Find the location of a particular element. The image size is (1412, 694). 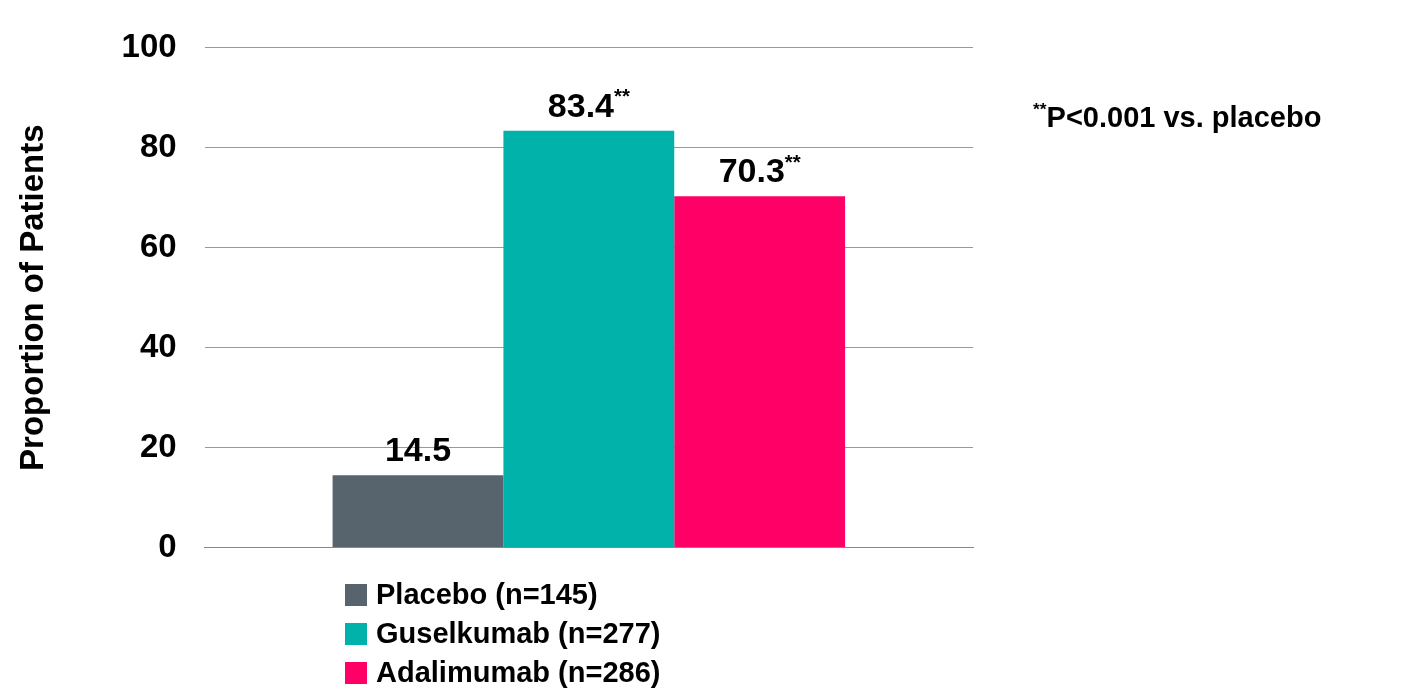

text: **P<0.001 vs. placebo is located at coordinates (1177, 116).